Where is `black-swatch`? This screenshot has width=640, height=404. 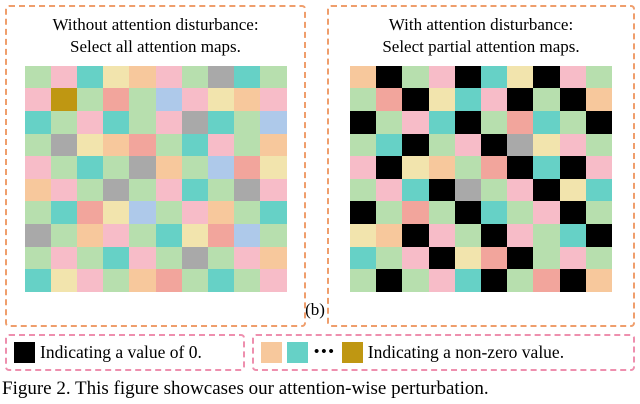 black-swatch is located at coordinates (24, 352).